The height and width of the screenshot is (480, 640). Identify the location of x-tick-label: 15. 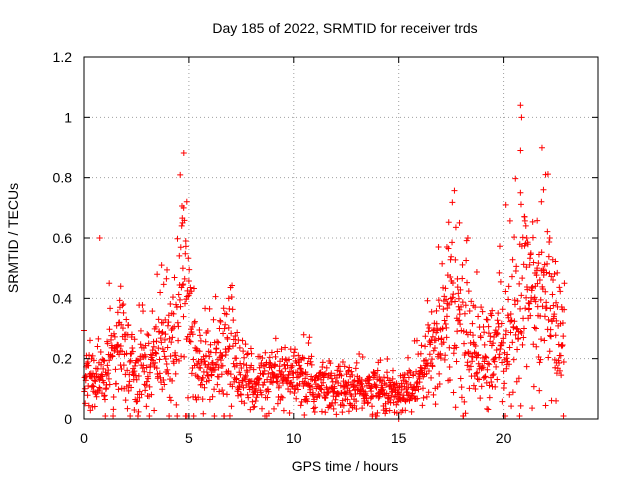
(399, 438).